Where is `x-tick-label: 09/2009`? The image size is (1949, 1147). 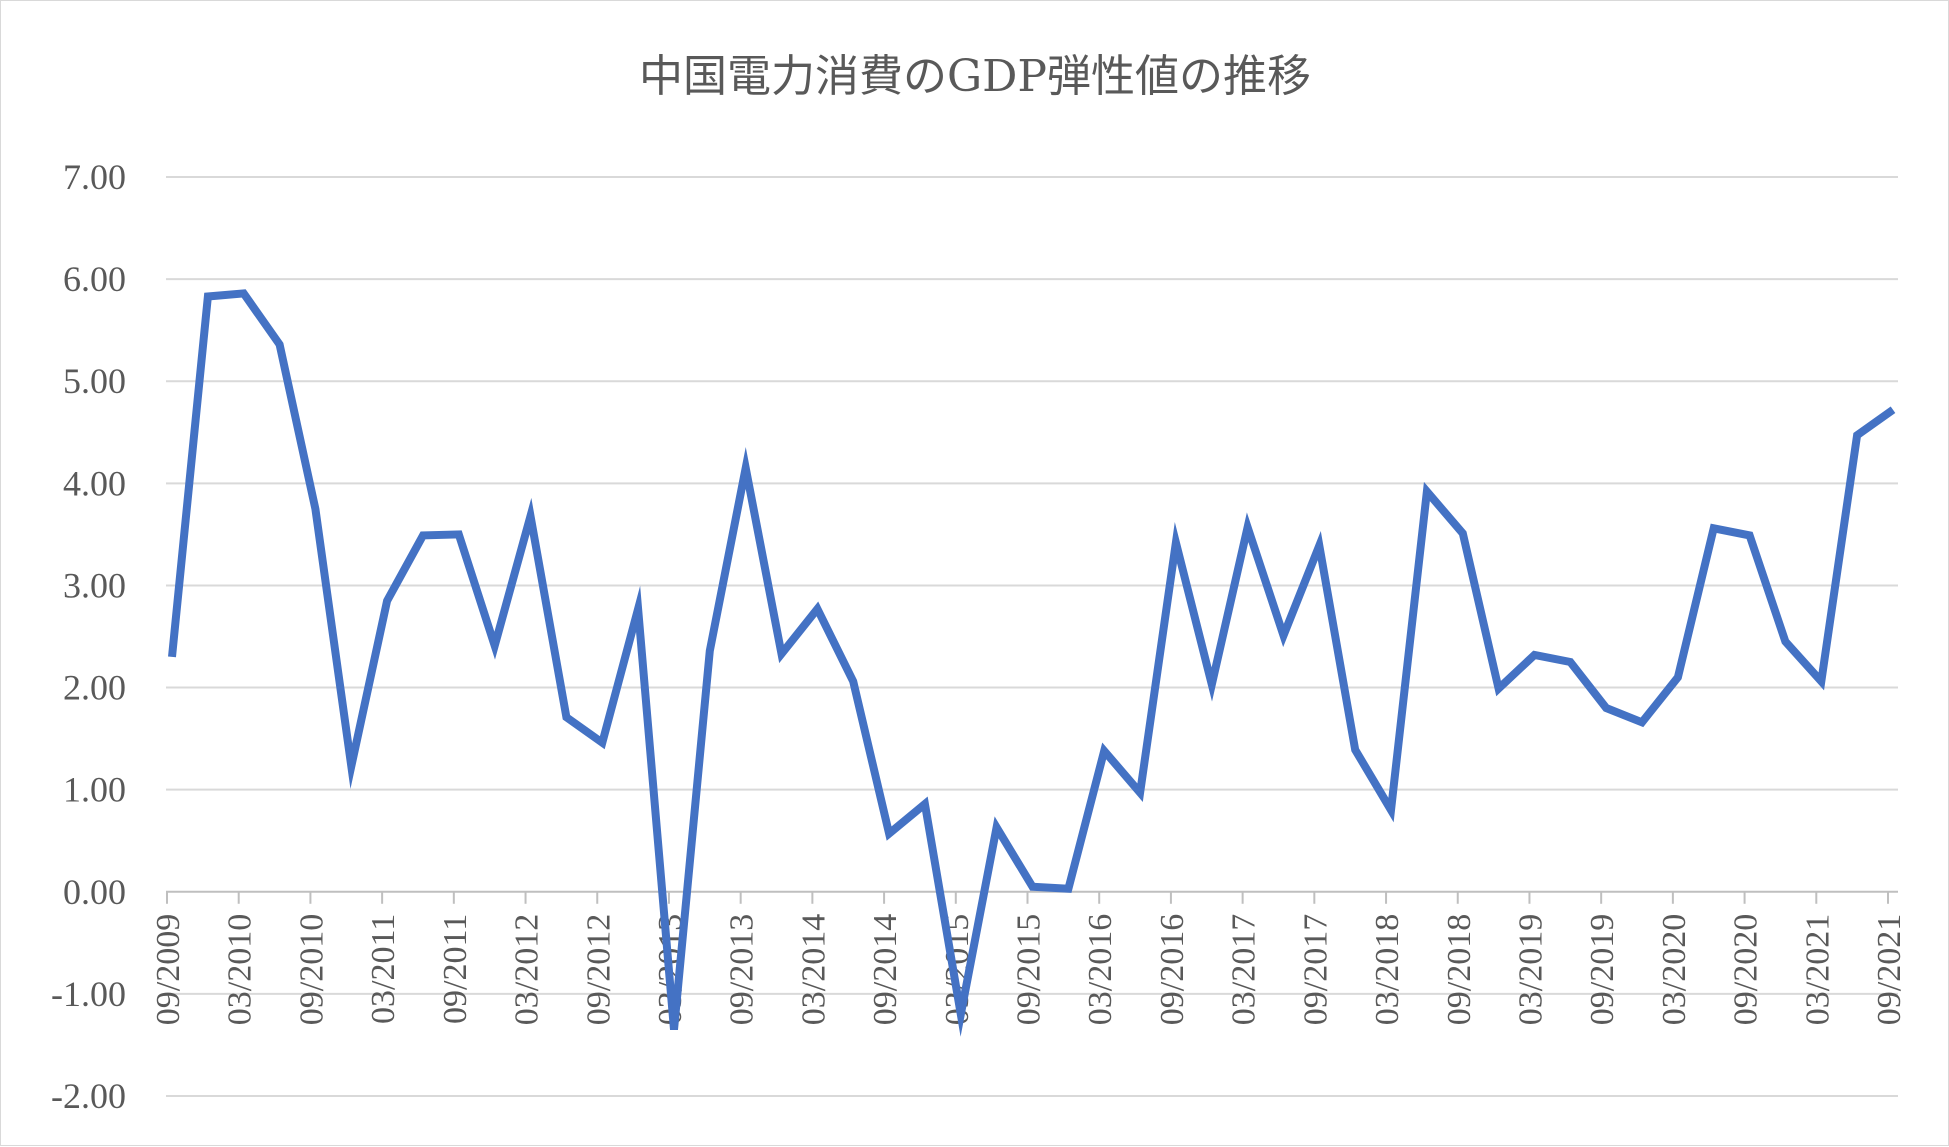
x-tick-label: 09/2009 is located at coordinates (168, 969).